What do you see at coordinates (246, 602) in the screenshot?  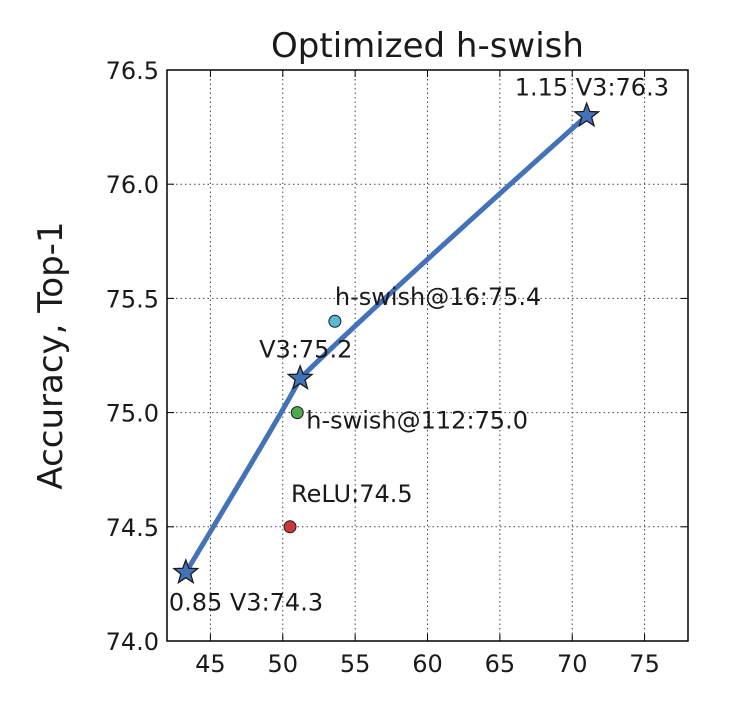 I see `point-label: 0.85 V3:74.3` at bounding box center [246, 602].